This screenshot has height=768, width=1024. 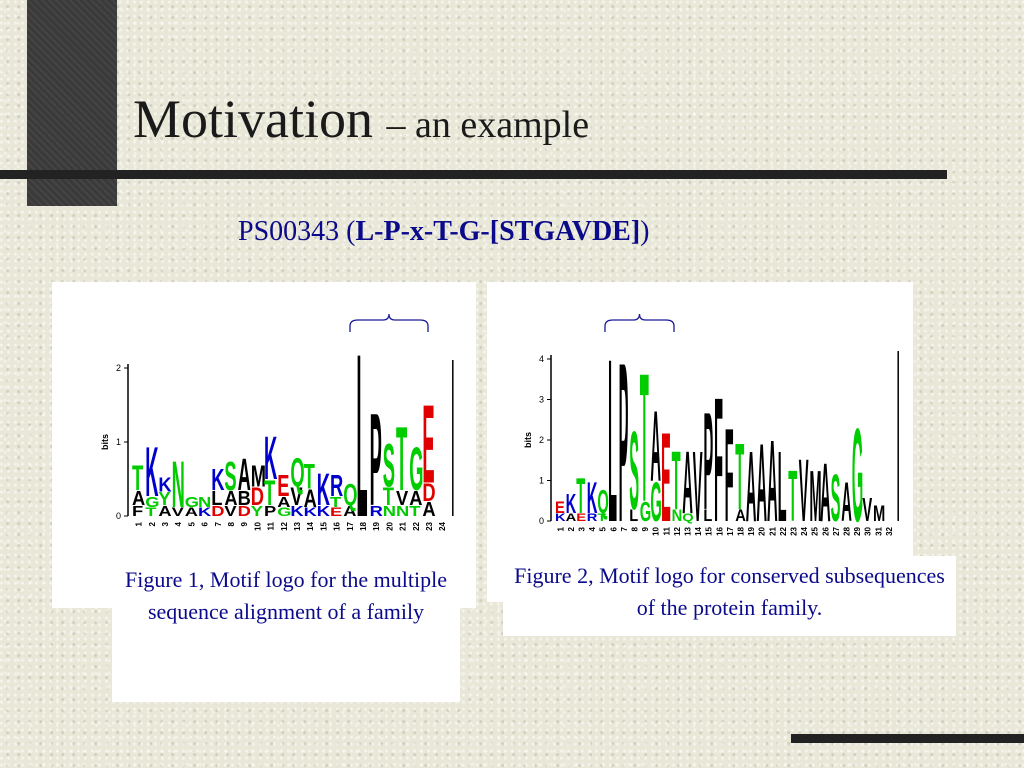 I want to click on motif-pattern-line: PS00343 (L-P-x-T-G-[STGAVDE]), so click(x=444, y=232).